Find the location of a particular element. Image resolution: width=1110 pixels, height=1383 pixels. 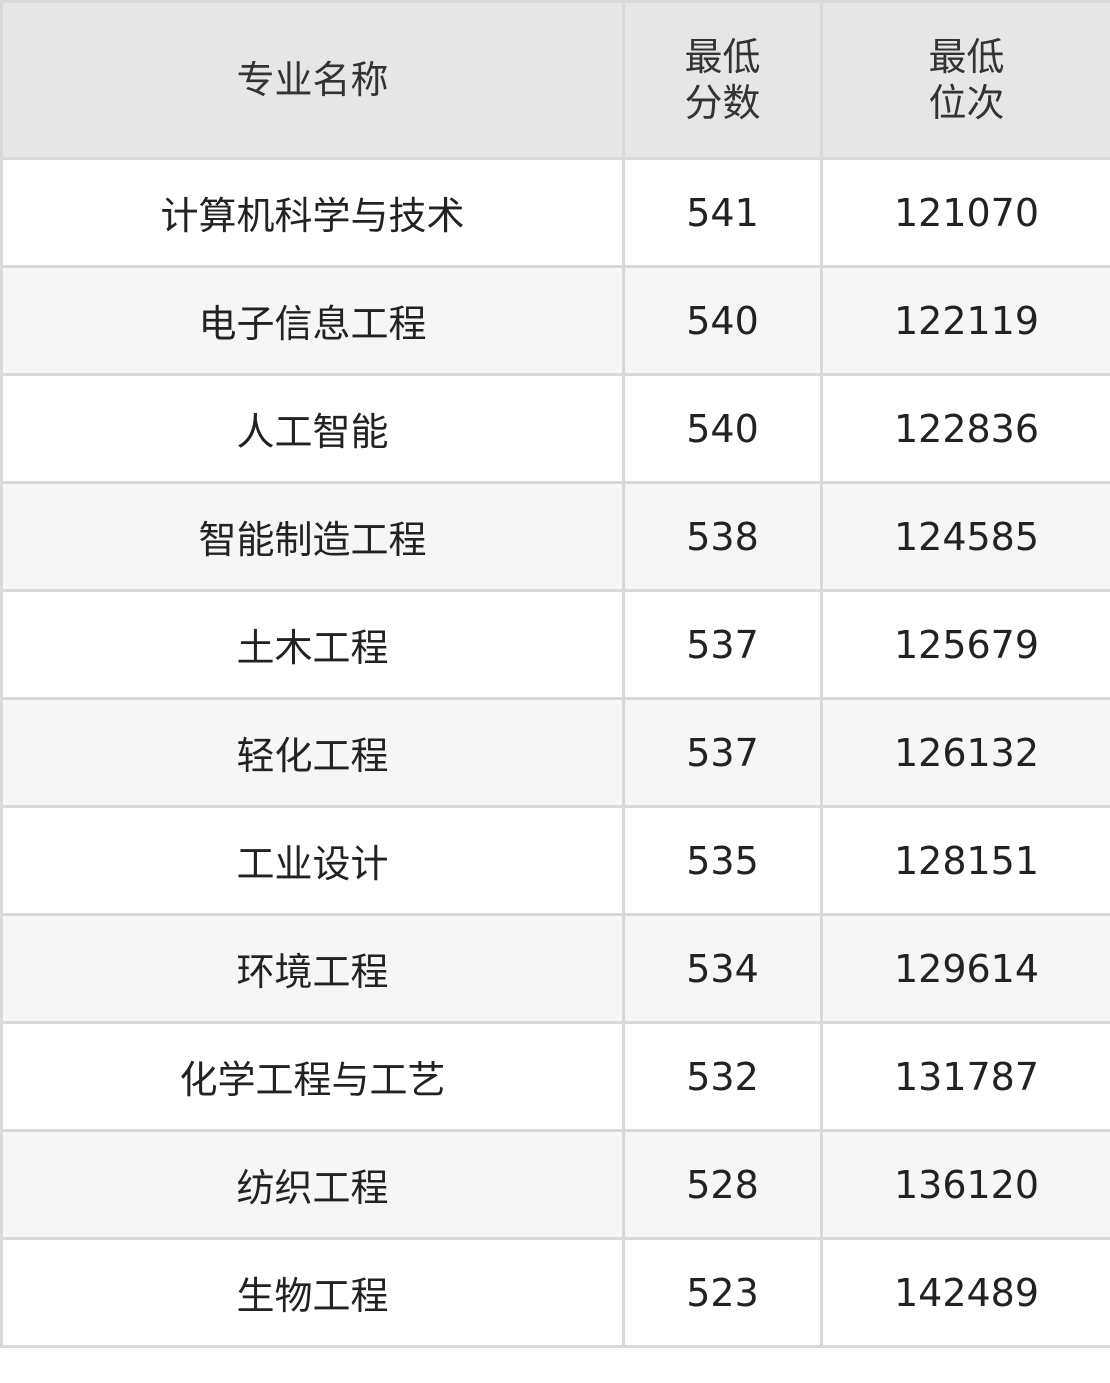

major-cell: 人工智能 is located at coordinates (312, 428).